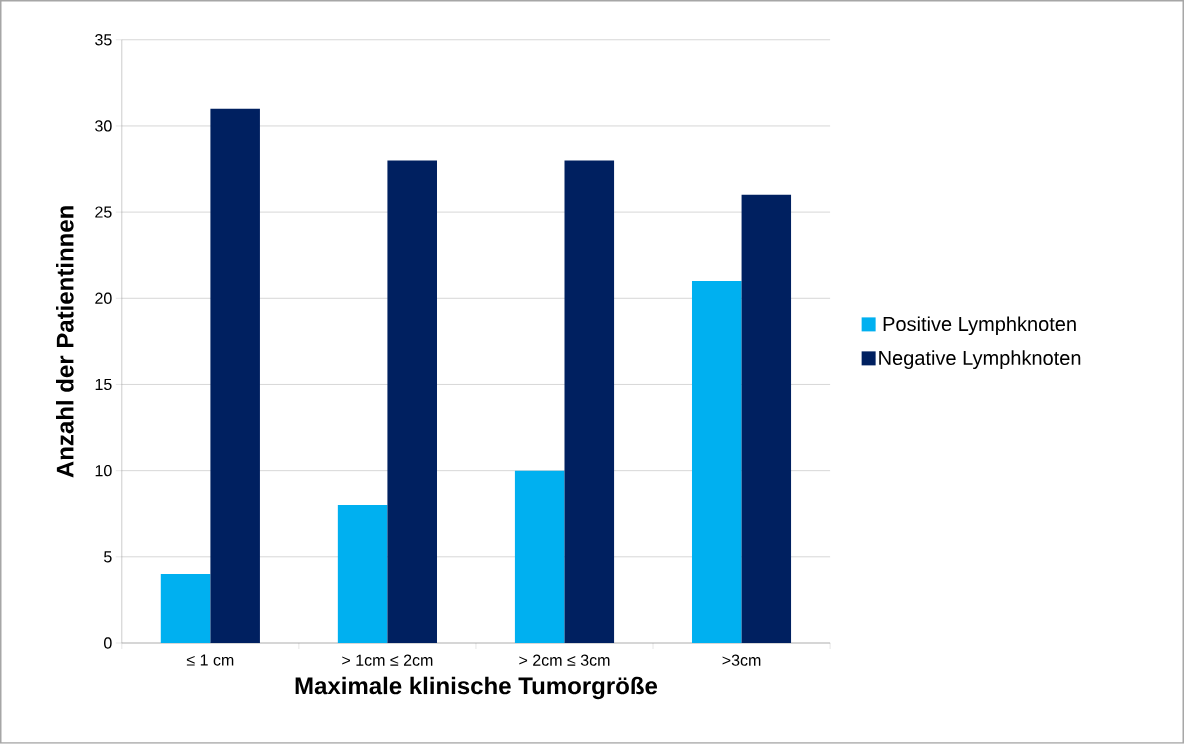 Image resolution: width=1184 pixels, height=744 pixels. I want to click on x-axis-title: Maximale klinische Tumorgröße, so click(476, 688).